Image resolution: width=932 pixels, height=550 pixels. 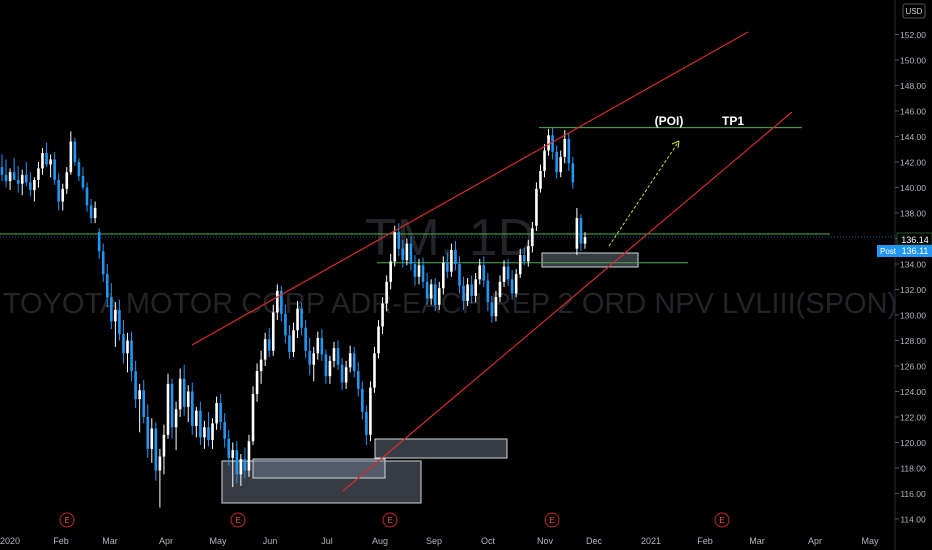 What do you see at coordinates (913, 341) in the screenshot?
I see `y-tick-label: 128.00` at bounding box center [913, 341].